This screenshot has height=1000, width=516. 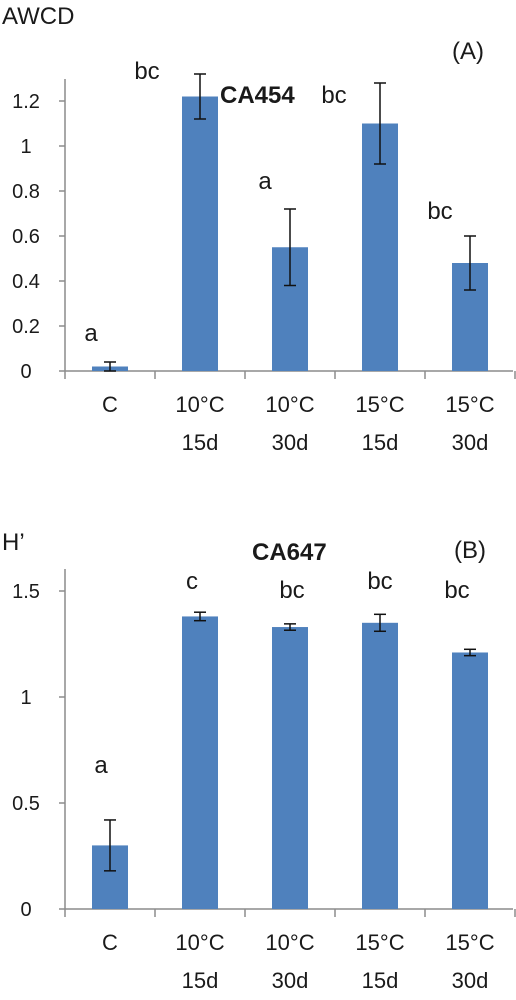 What do you see at coordinates (26, 592) in the screenshot?
I see `y-tick-label: 1.5` at bounding box center [26, 592].